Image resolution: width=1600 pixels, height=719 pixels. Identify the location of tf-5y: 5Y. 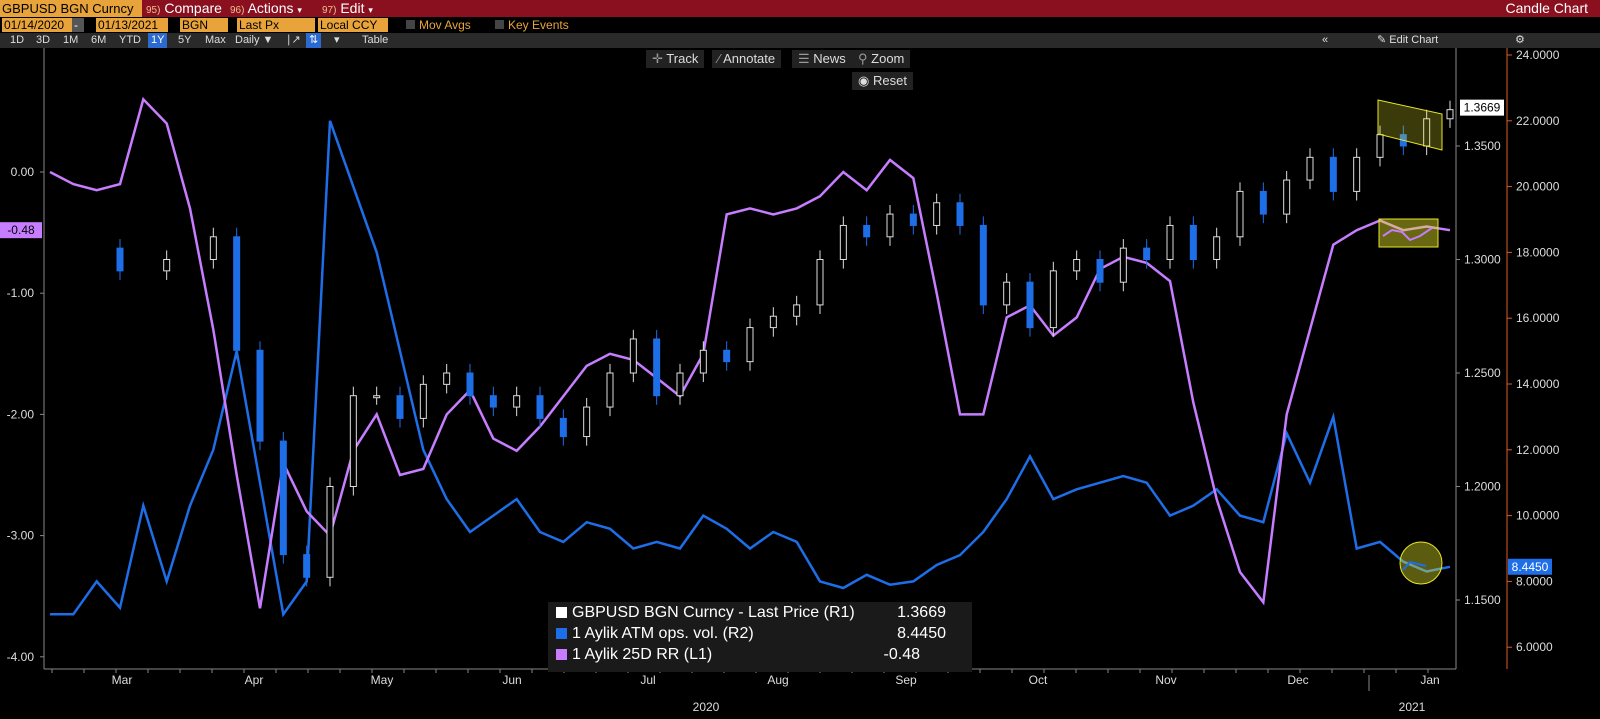
(185, 40).